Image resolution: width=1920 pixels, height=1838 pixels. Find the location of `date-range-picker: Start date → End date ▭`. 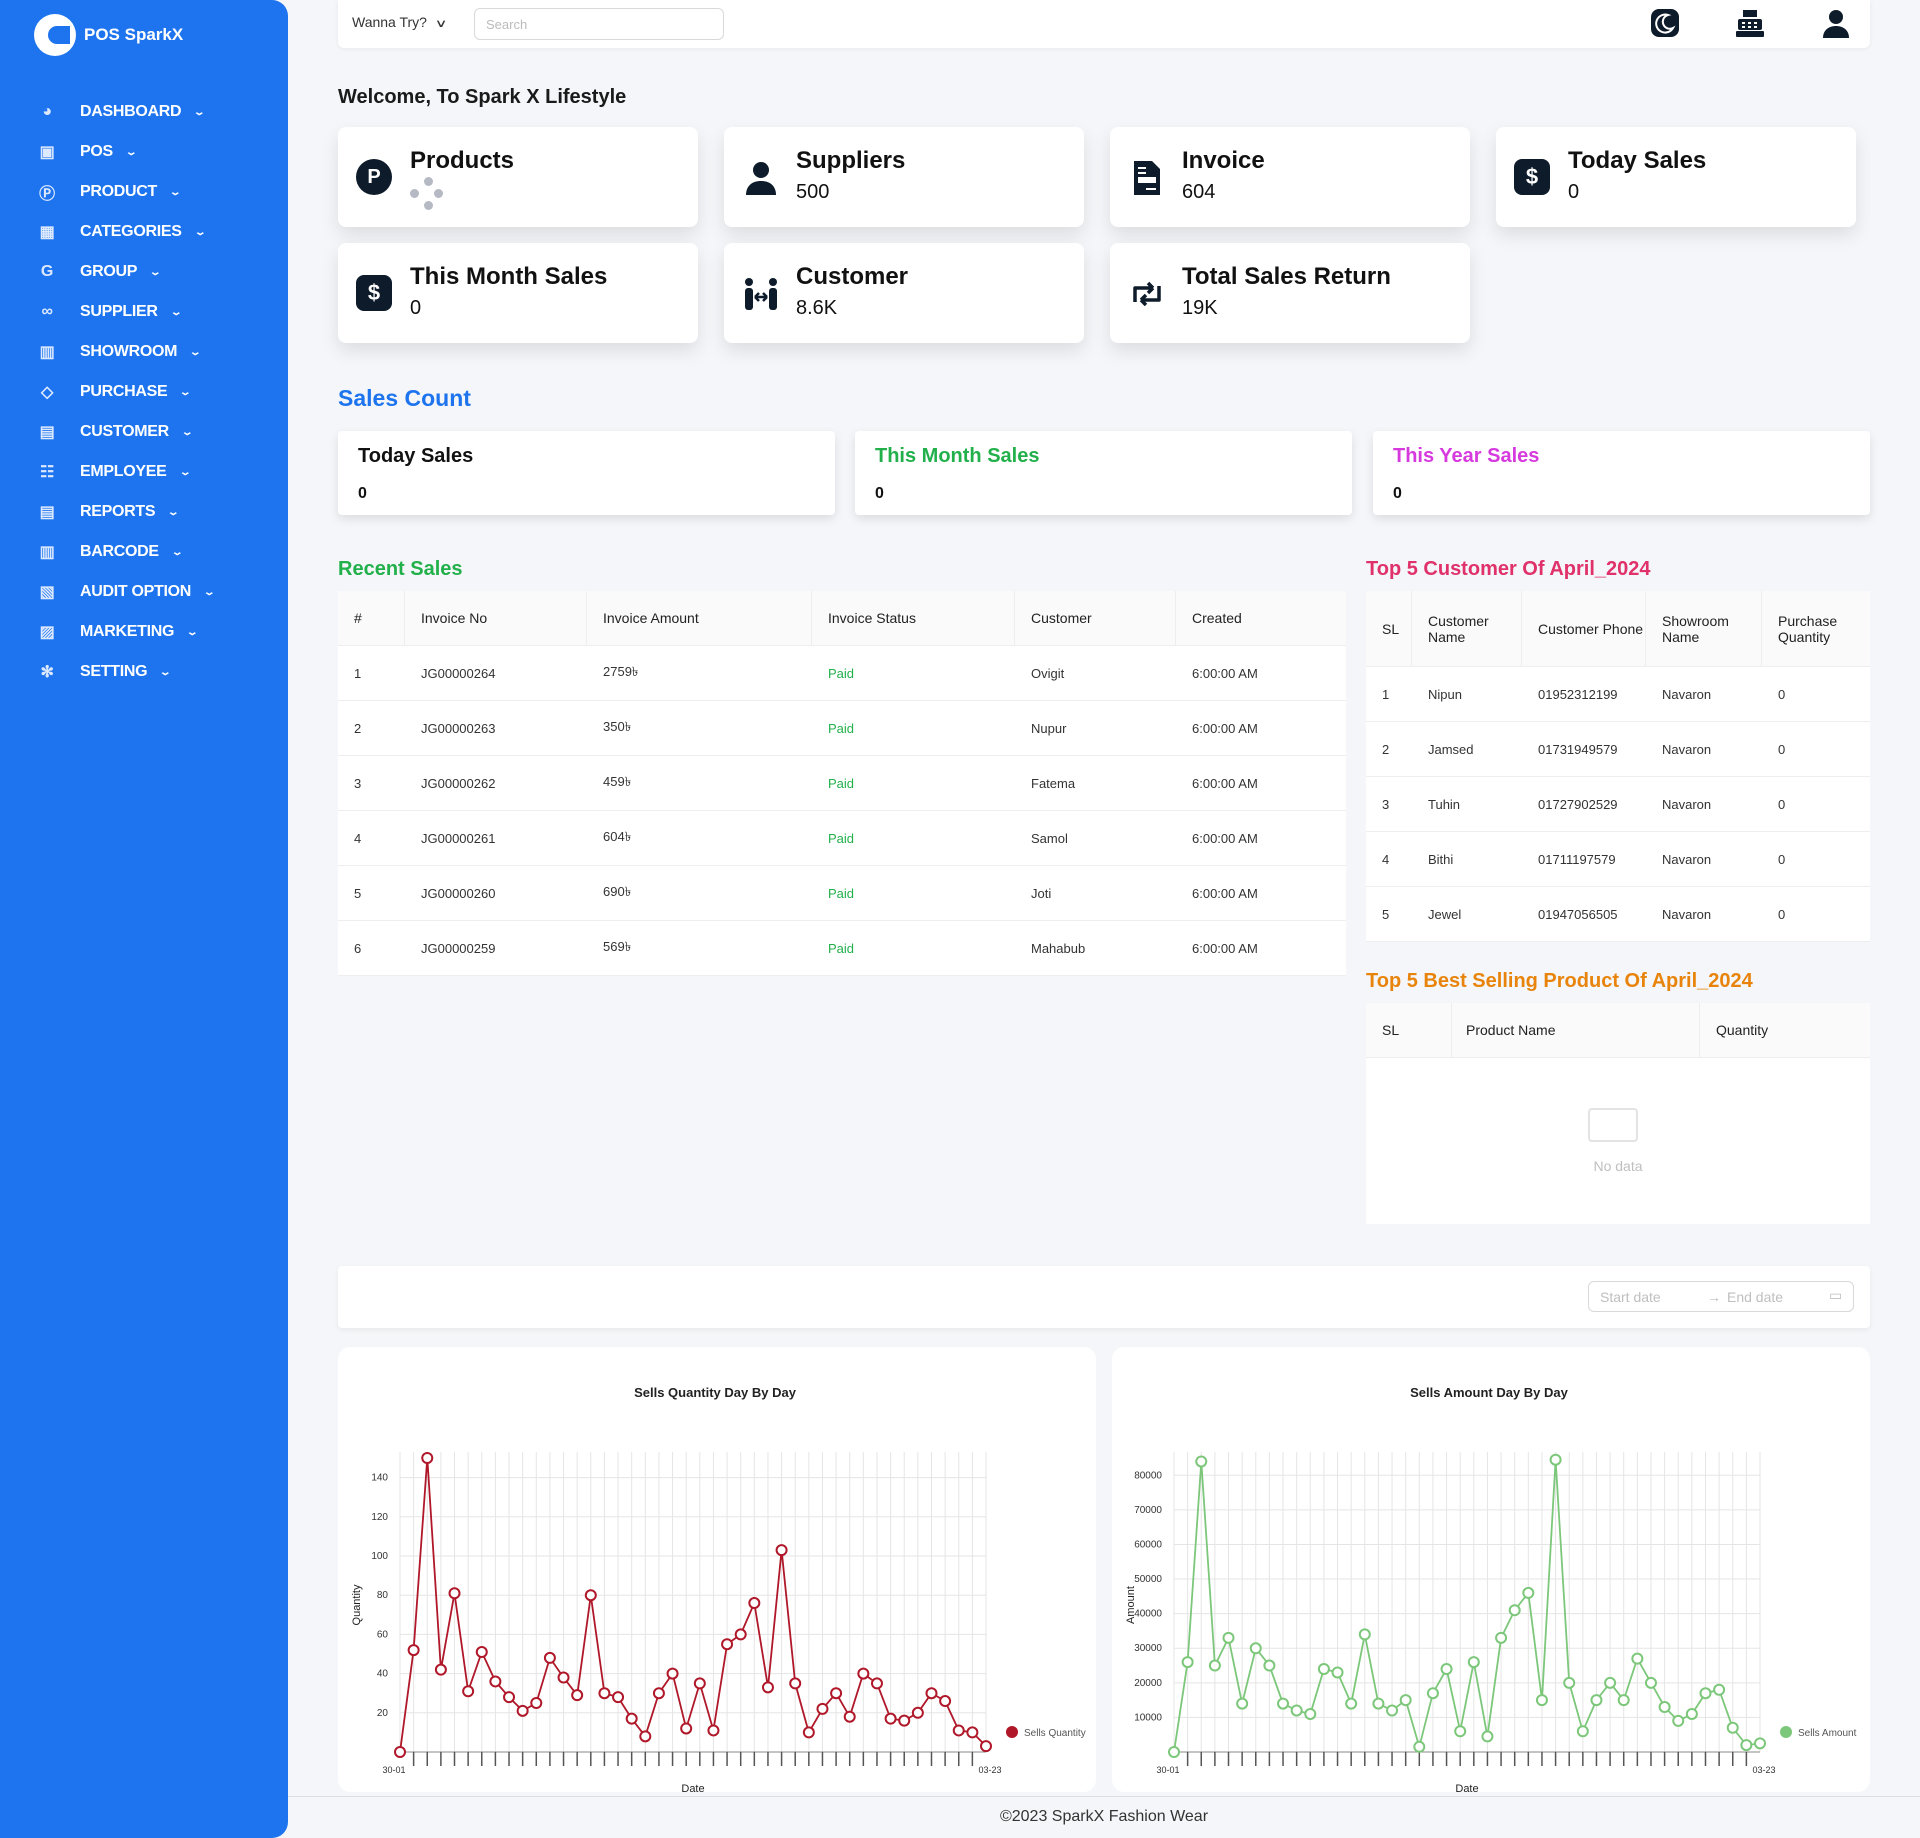

date-range-picker: Start date → End date ▭ is located at coordinates (1721, 1296).